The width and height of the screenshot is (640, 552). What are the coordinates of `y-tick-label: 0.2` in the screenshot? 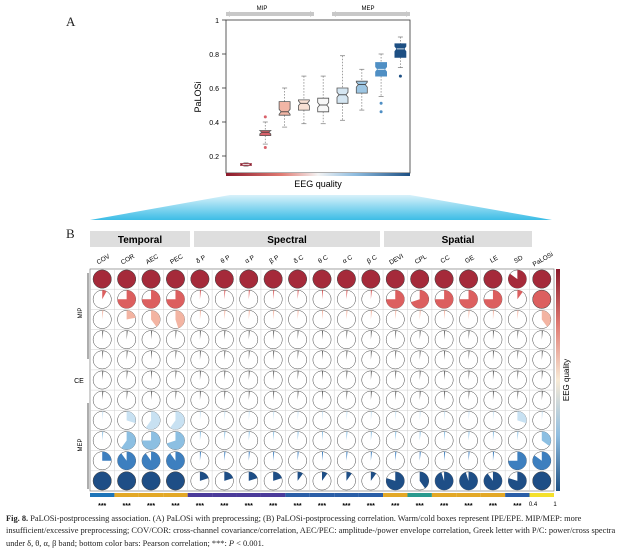 It's located at (214, 157).